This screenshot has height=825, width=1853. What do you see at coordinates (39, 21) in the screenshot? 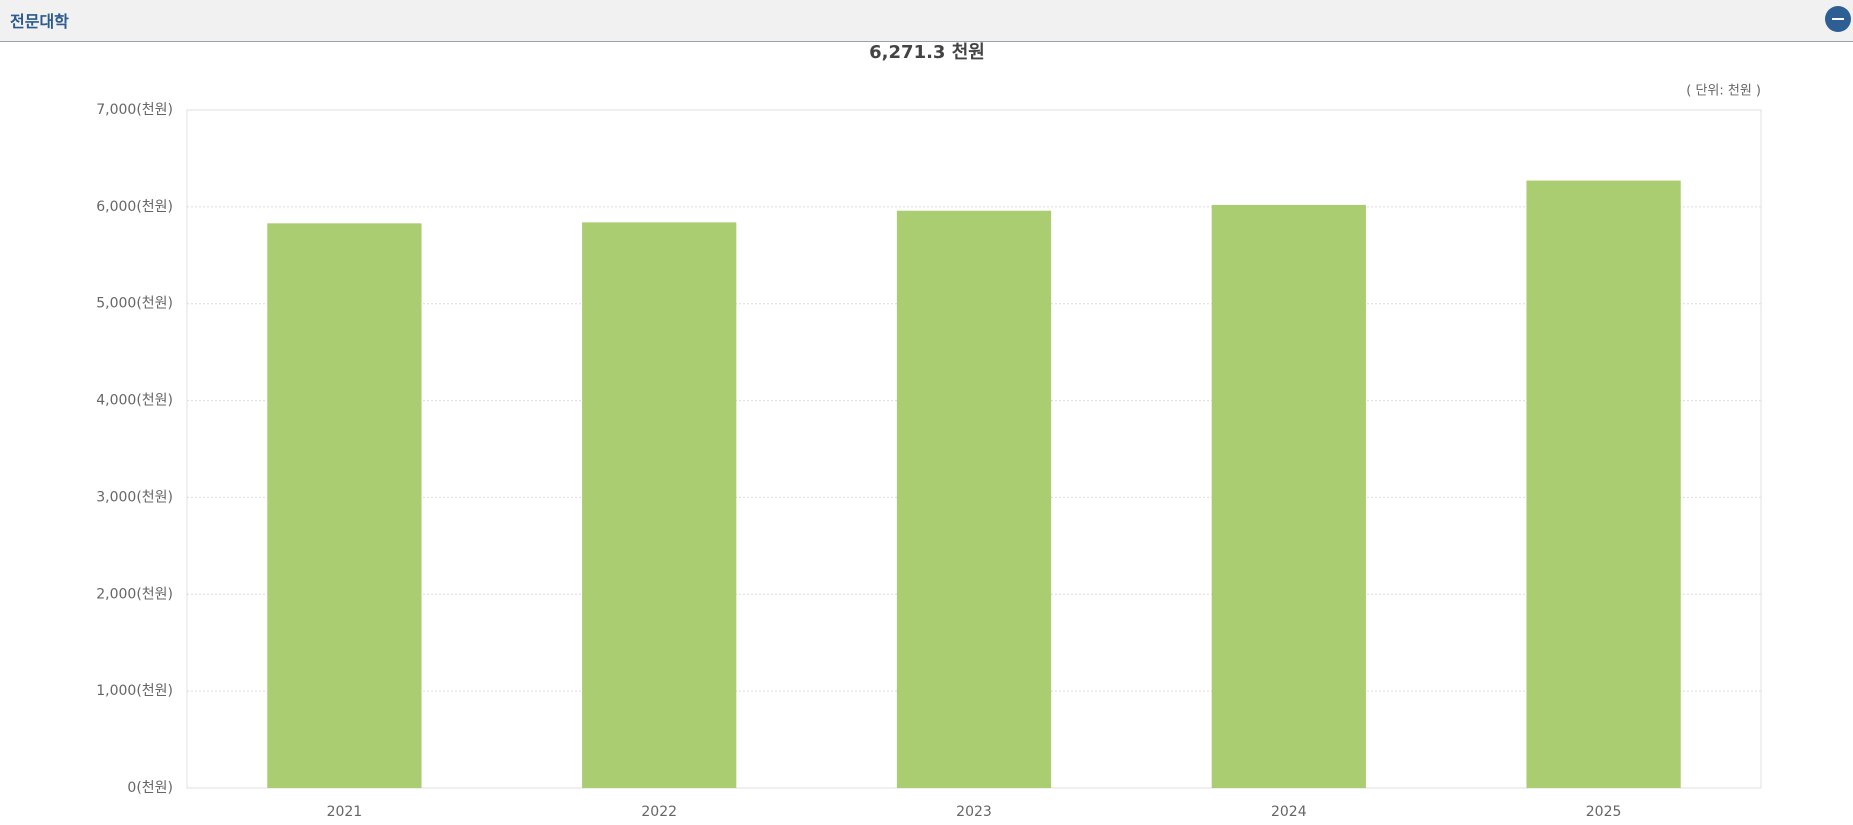
I see `panel-title: 전문대학` at bounding box center [39, 21].